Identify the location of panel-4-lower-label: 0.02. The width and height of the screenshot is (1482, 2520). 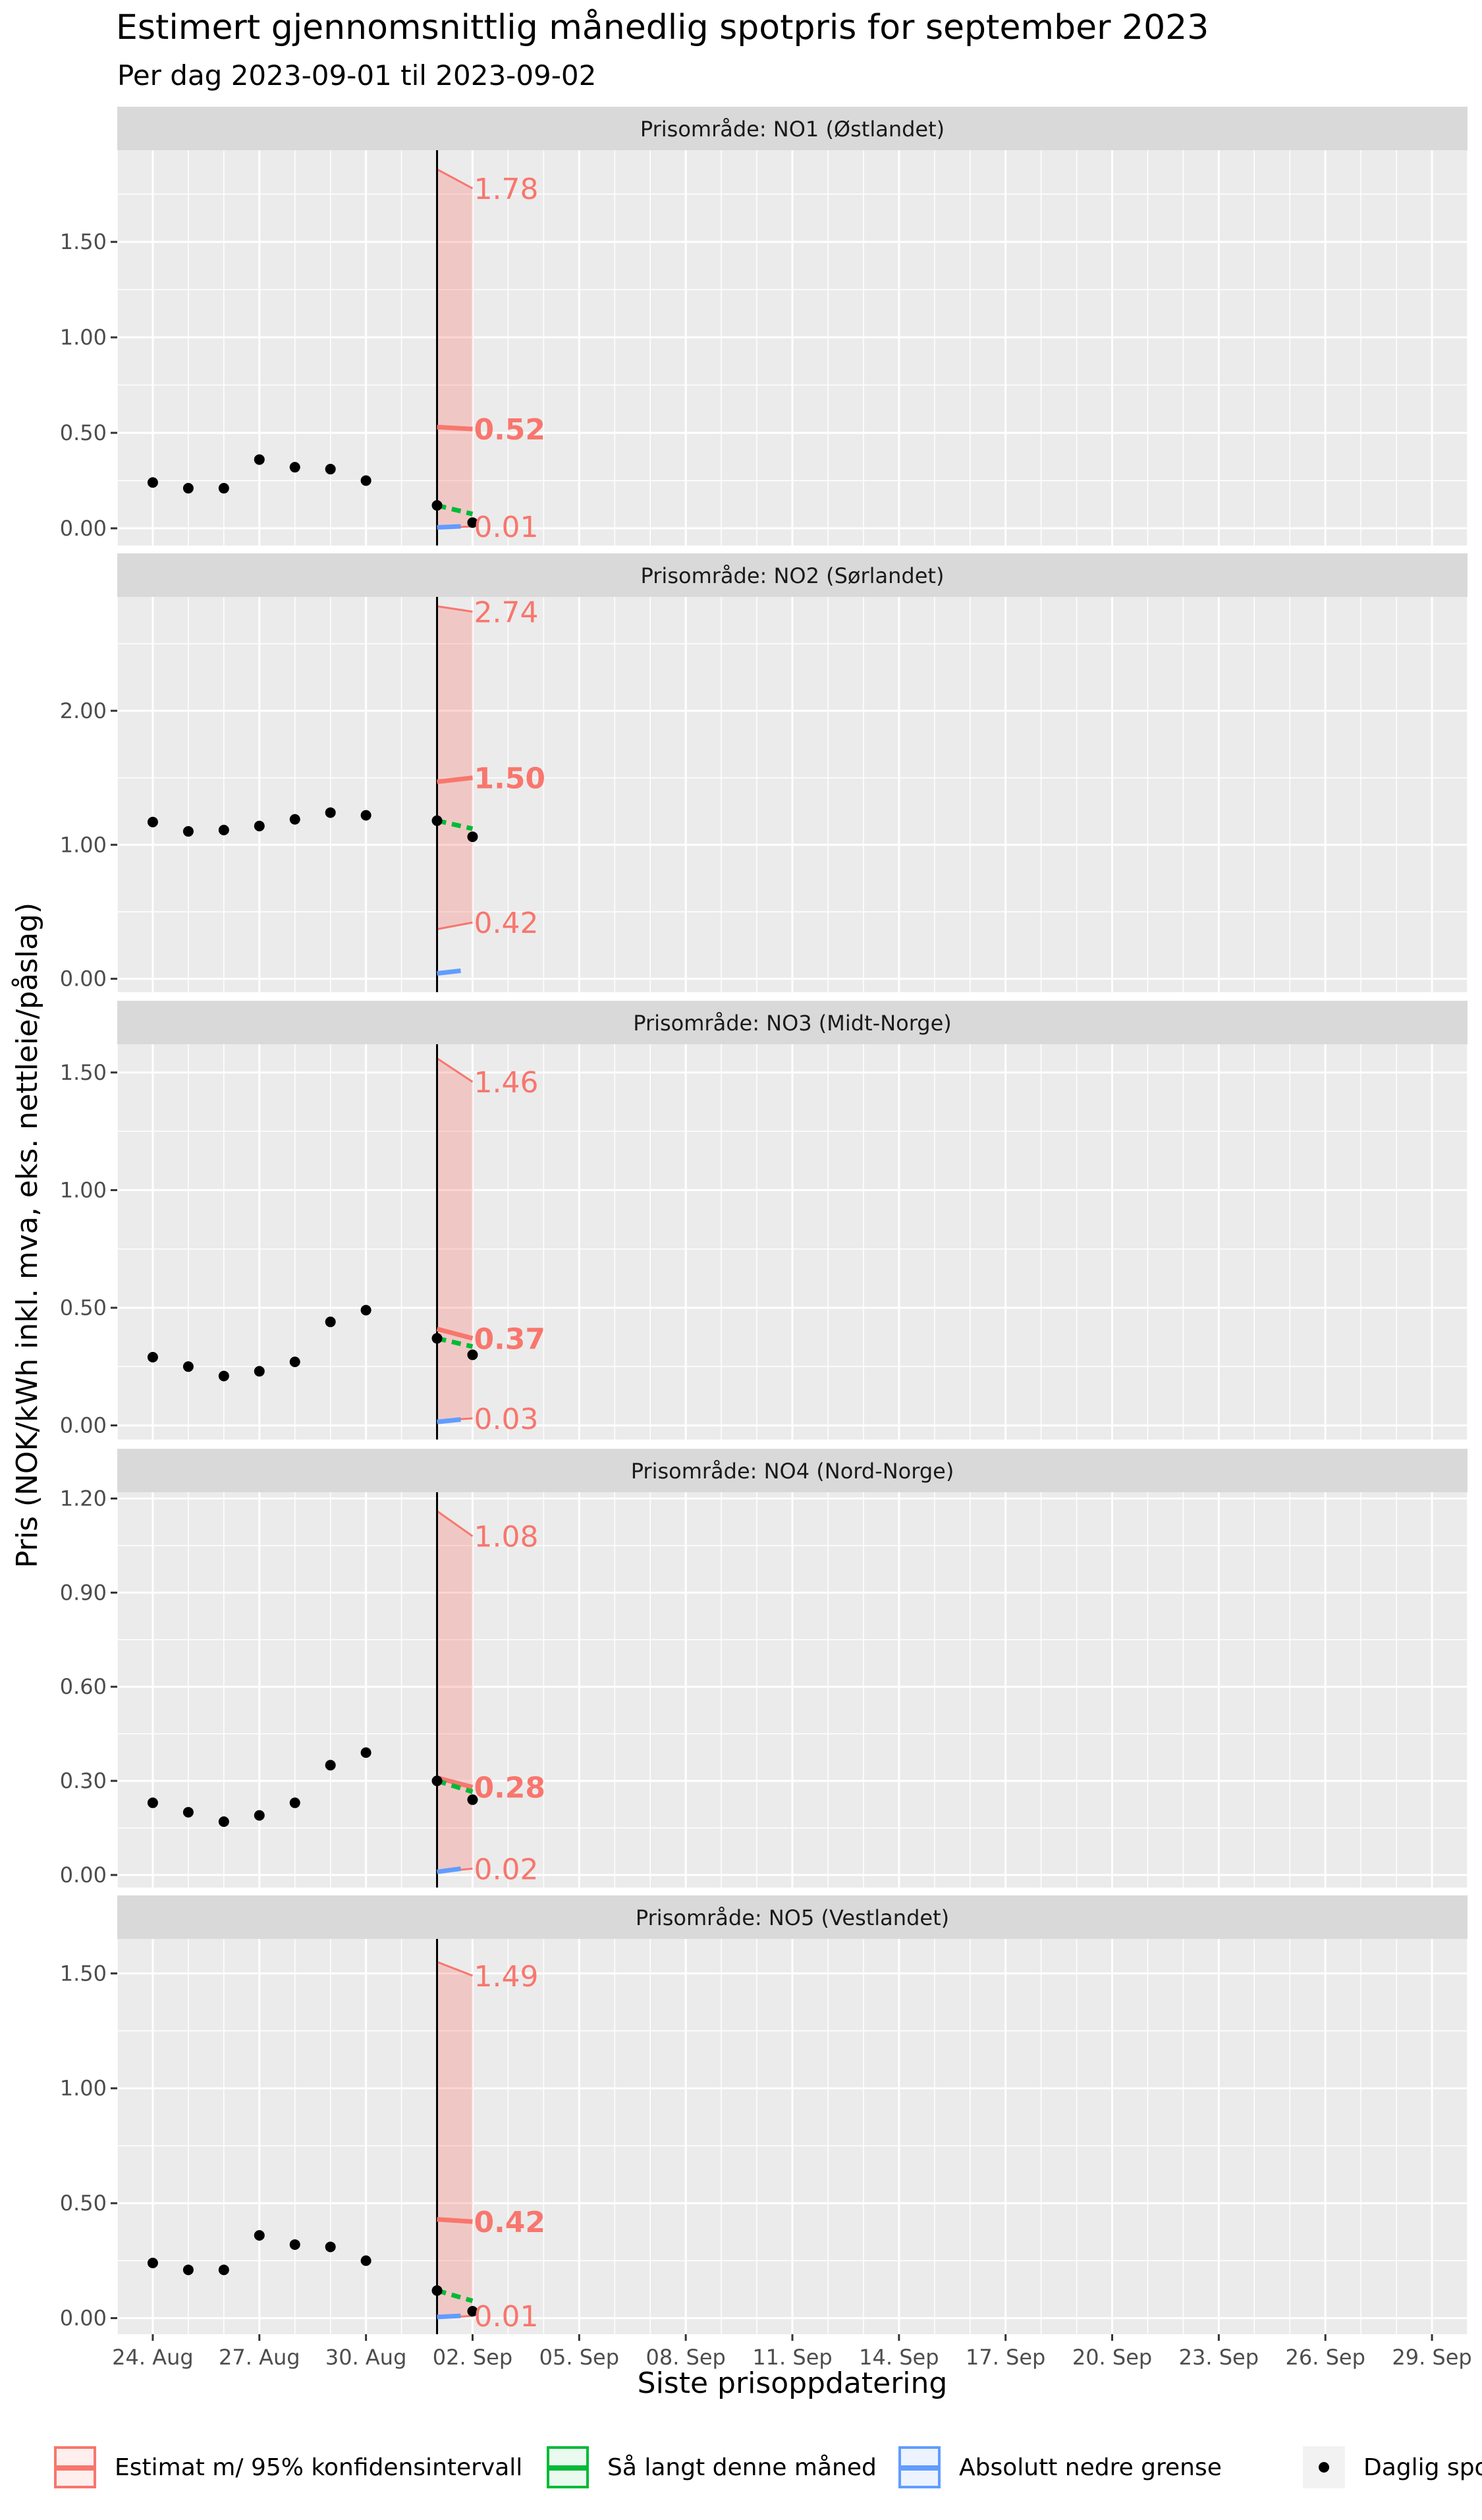
(506, 1869).